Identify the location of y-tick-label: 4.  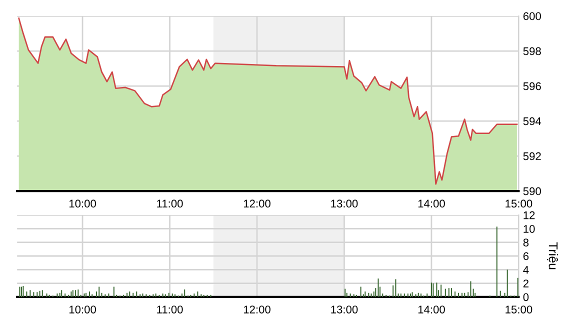
(526, 270).